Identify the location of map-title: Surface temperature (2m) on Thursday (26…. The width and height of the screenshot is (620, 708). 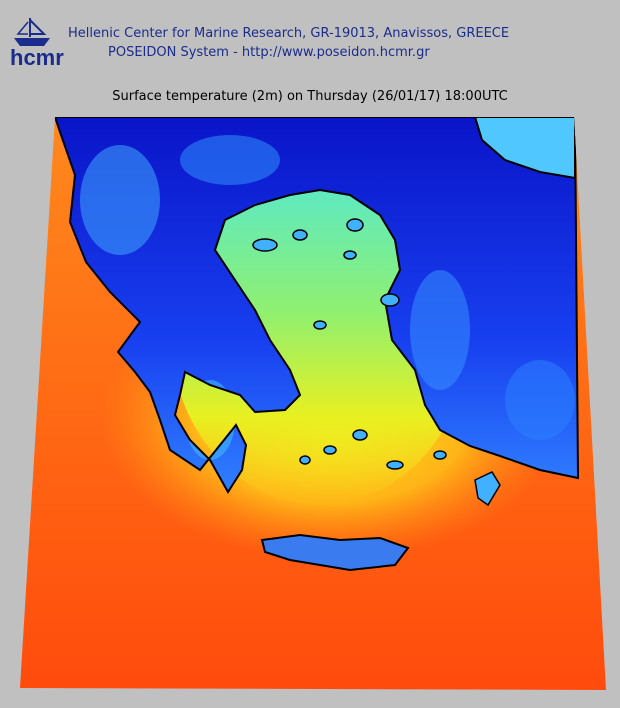
(310, 96).